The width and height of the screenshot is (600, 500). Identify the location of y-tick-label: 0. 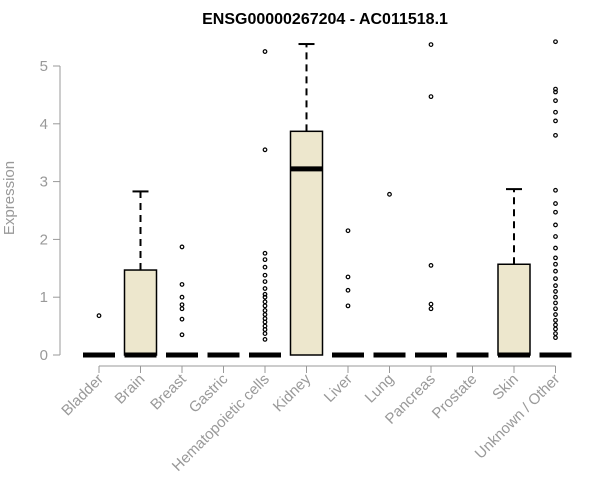
(44, 355).